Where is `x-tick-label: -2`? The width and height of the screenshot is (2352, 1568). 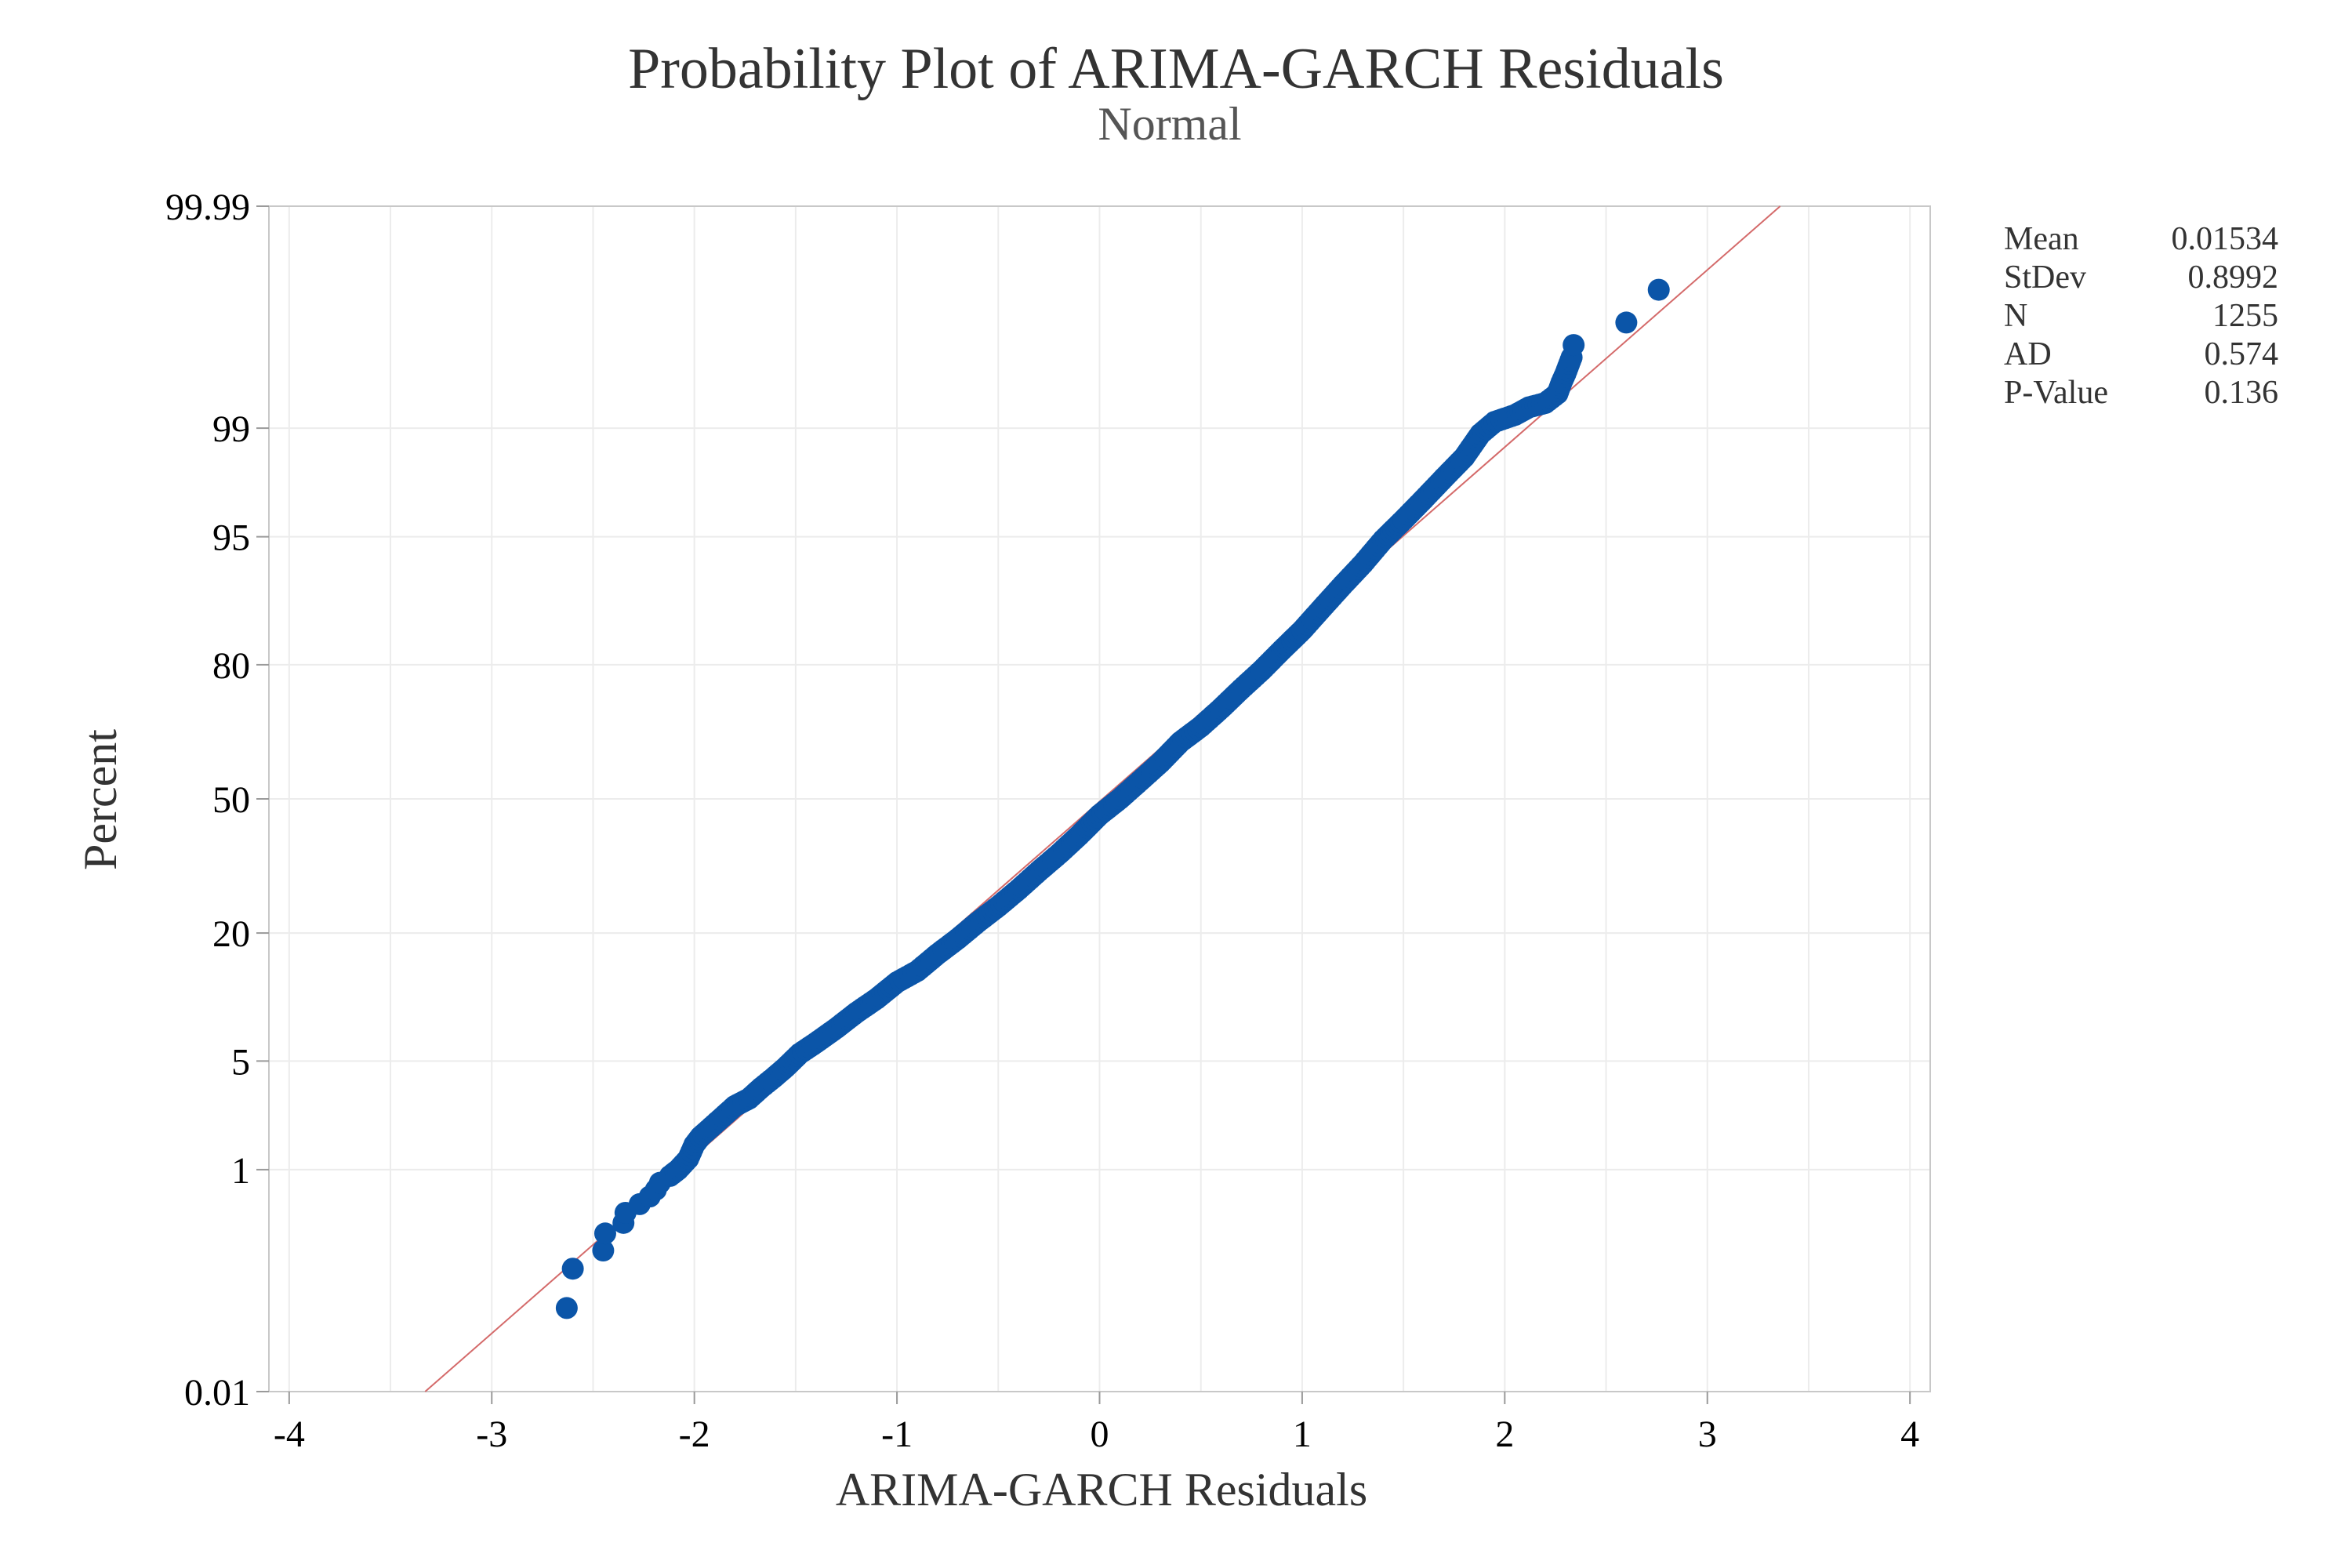
x-tick-label: -2 is located at coordinates (694, 1434).